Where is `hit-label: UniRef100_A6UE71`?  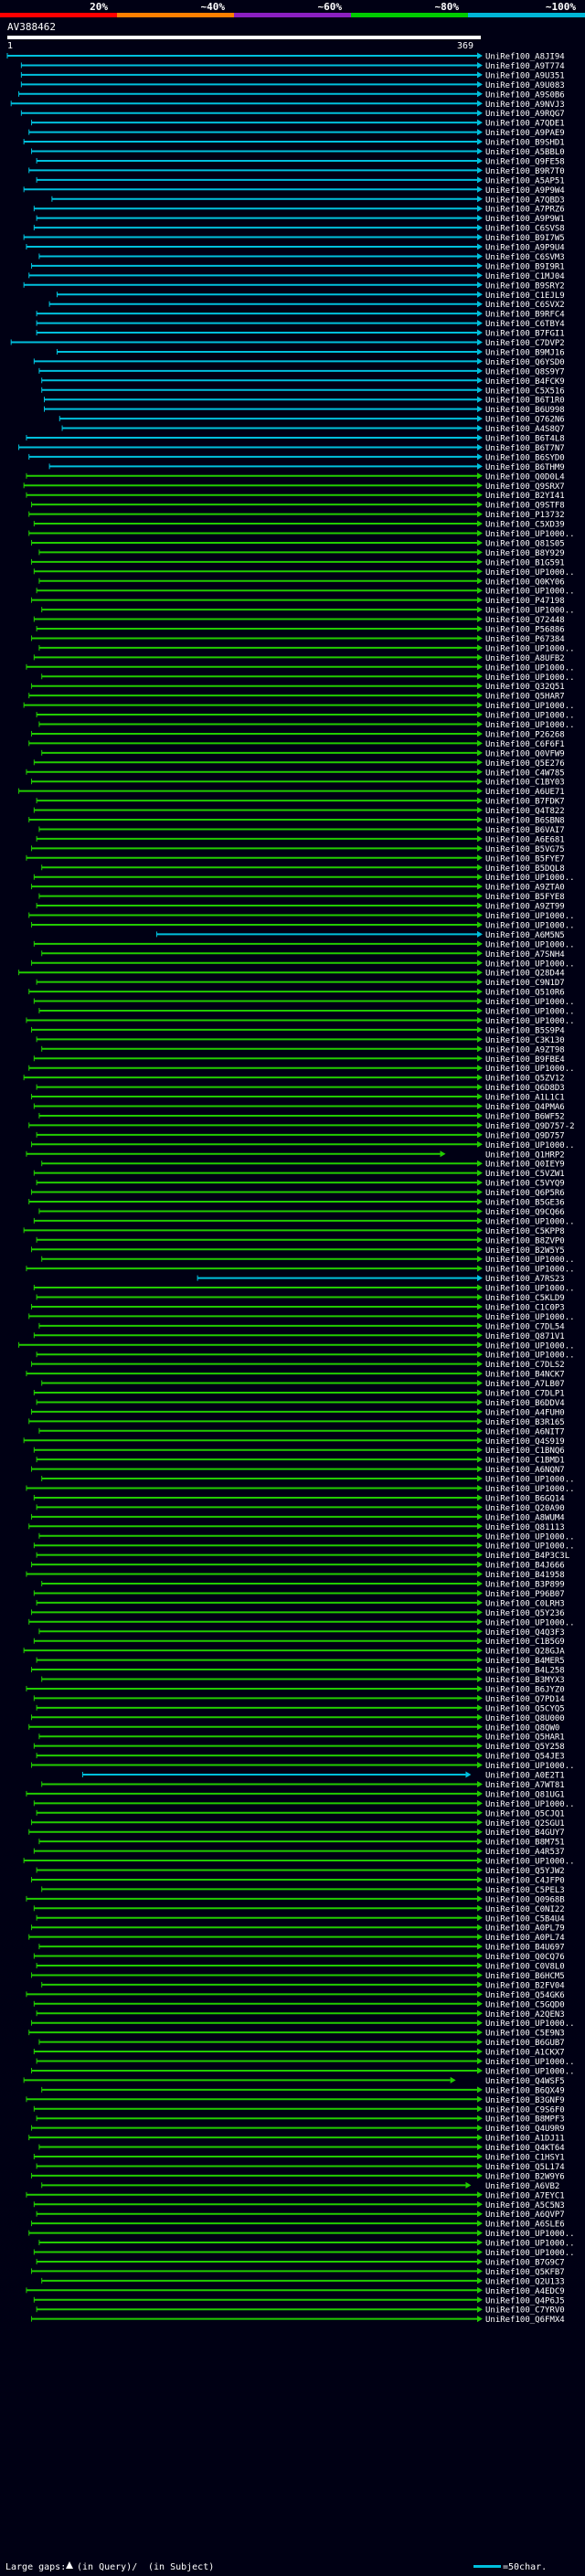 hit-label: UniRef100_A6UE71 is located at coordinates (525, 792).